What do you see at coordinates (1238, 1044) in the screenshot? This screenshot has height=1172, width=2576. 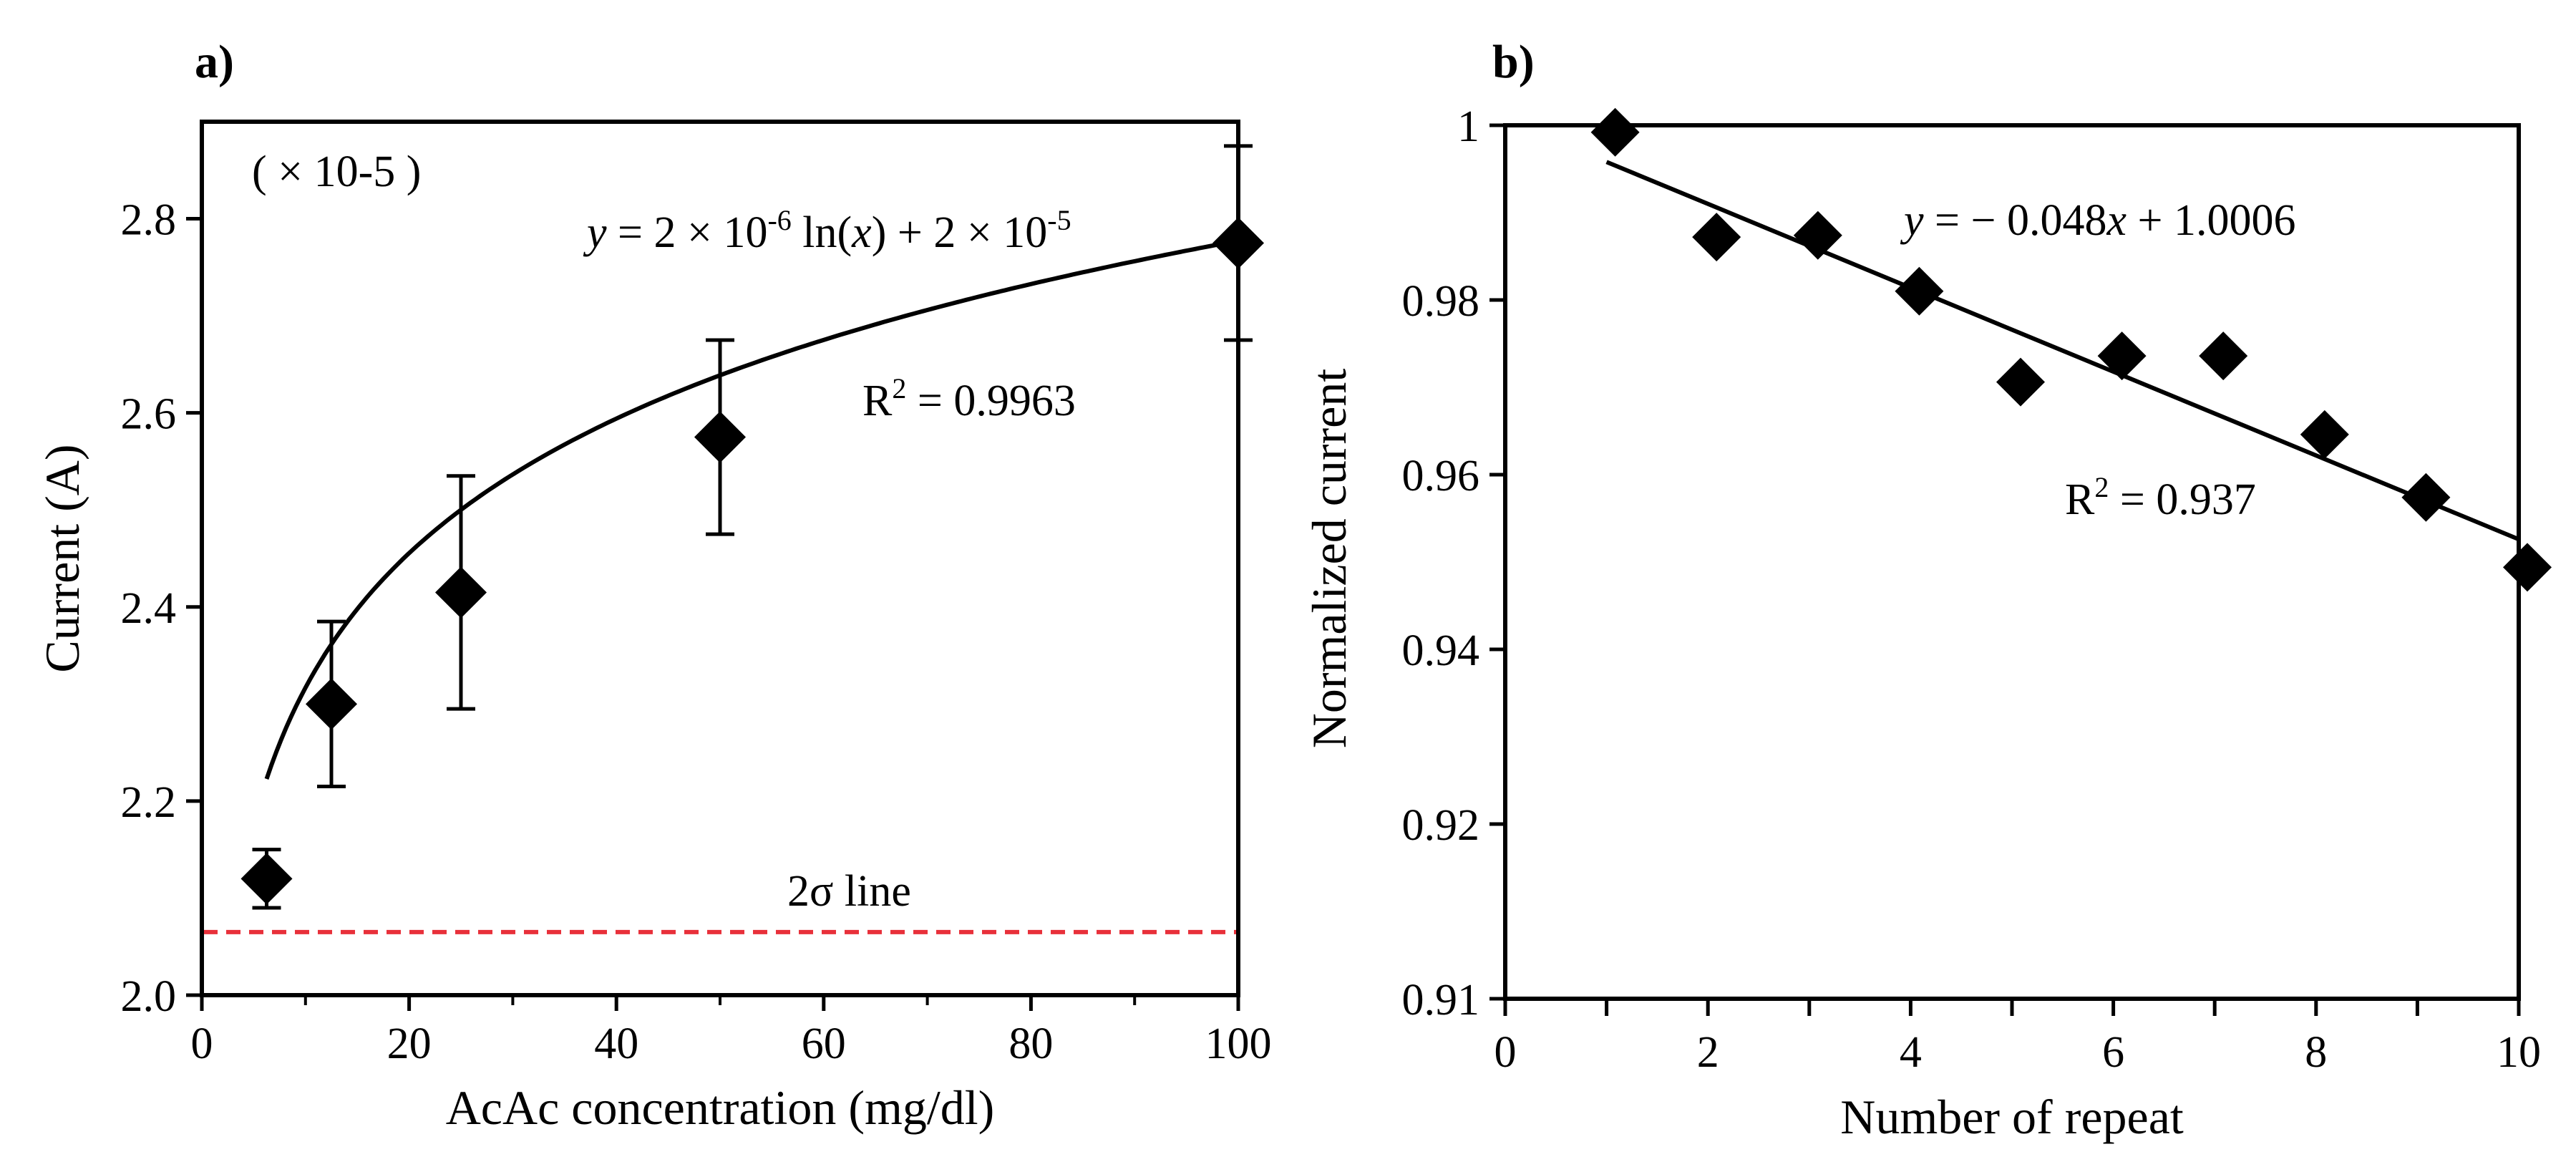 I see `panel-a-x-tick-label: 100` at bounding box center [1238, 1044].